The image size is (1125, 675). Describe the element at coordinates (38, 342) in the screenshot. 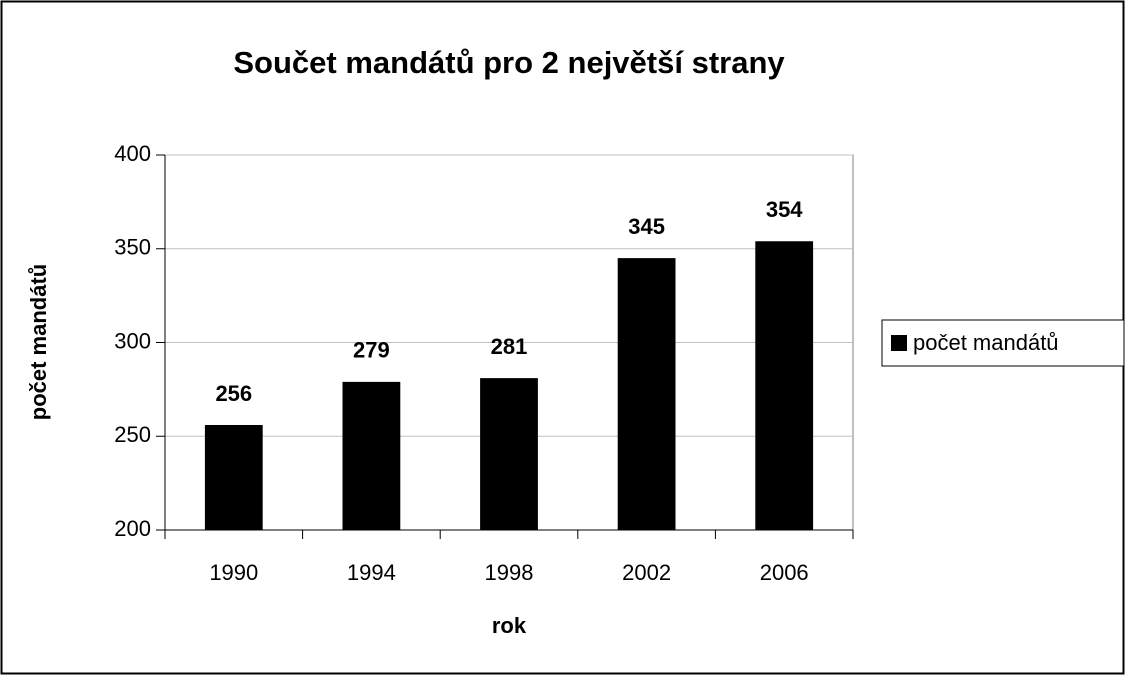

I see `y-axis-label: počet mandátů` at that location.